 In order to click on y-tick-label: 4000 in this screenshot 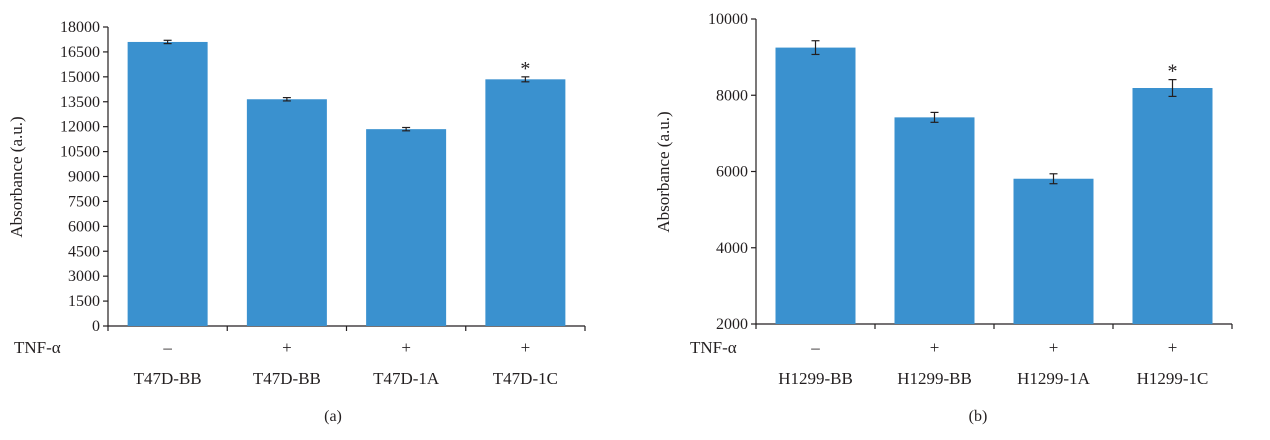, I will do `click(732, 248)`.